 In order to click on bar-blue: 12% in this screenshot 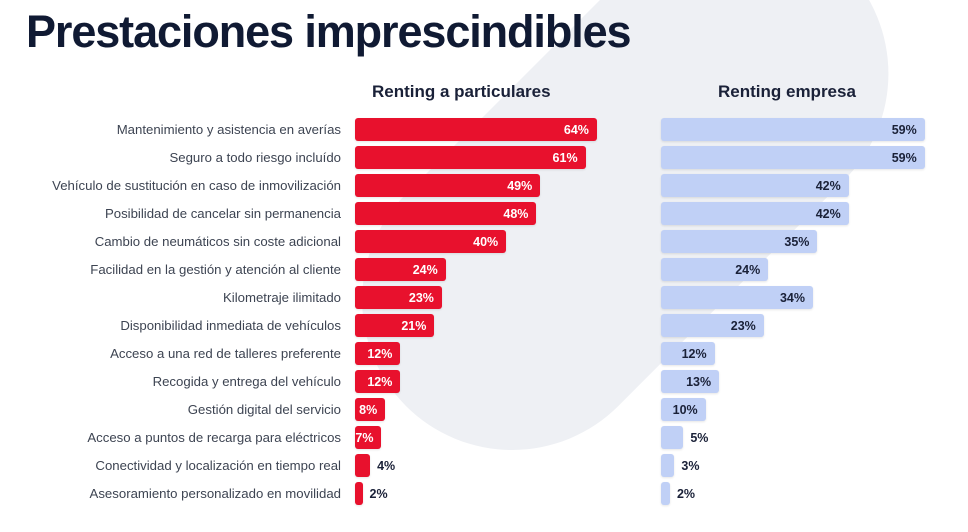, I will do `click(688, 353)`.